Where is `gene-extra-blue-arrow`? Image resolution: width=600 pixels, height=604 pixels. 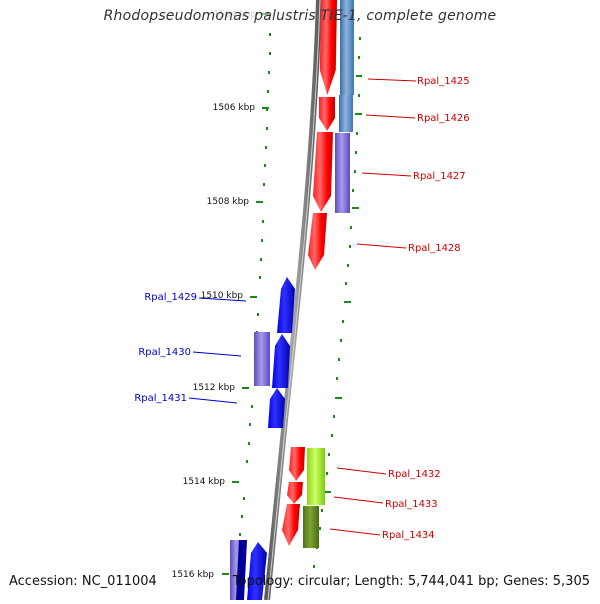 gene-extra-blue-arrow is located at coordinates (251, 570).